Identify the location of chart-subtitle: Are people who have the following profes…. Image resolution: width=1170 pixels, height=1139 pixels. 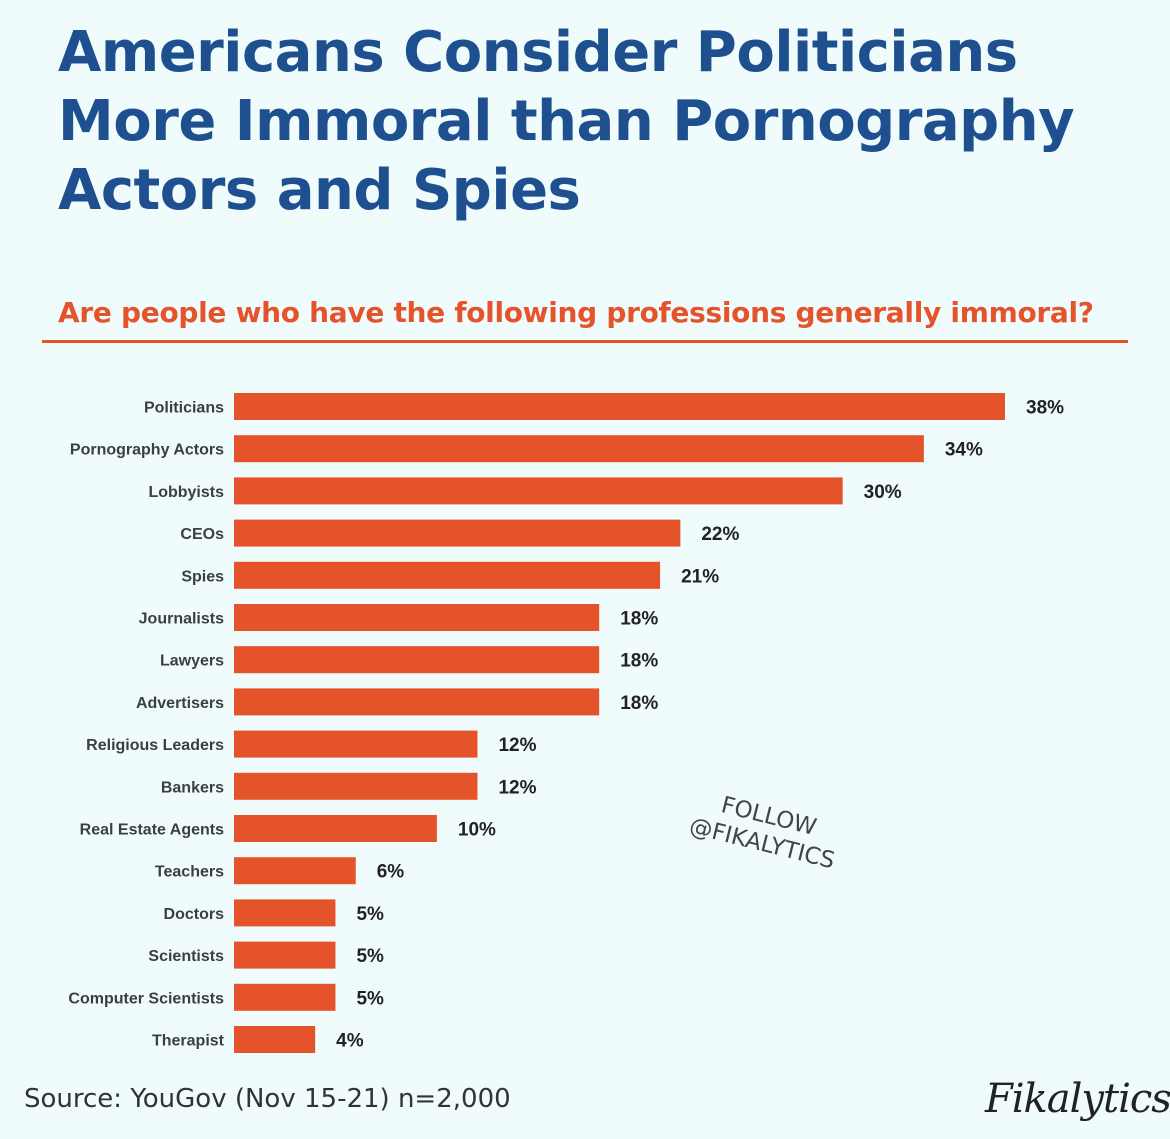
(576, 312).